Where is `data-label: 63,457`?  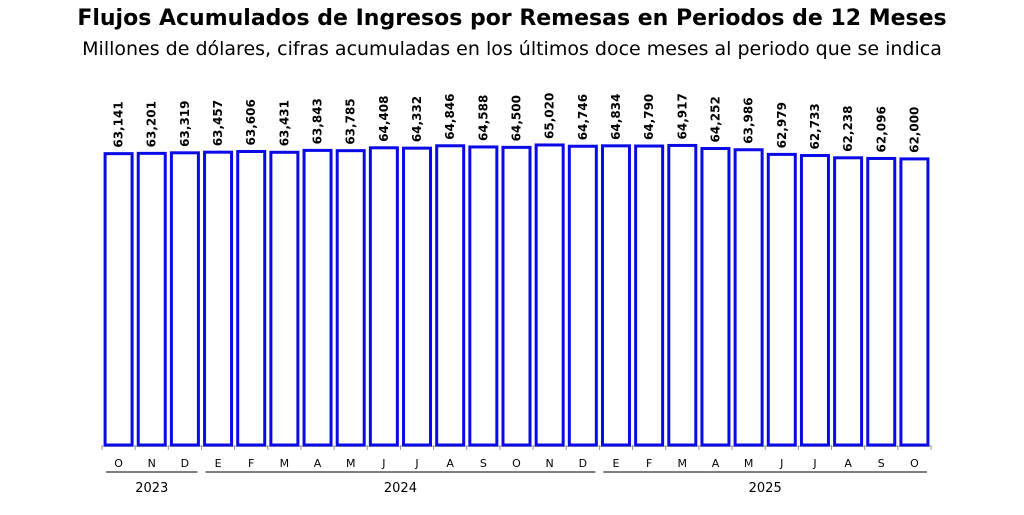
data-label: 63,457 is located at coordinates (218, 123).